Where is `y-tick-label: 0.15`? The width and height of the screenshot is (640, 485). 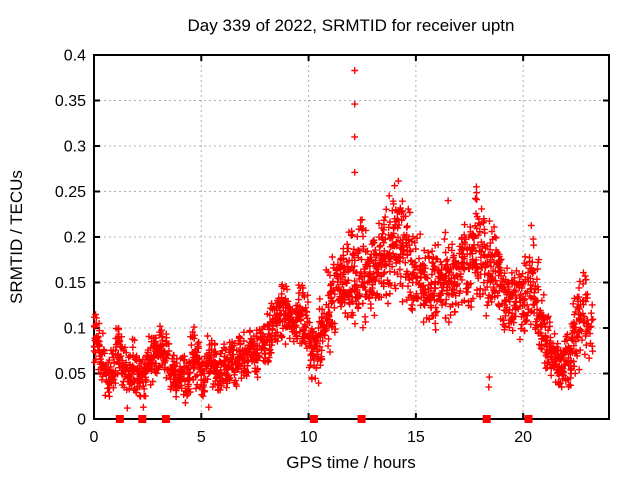
y-tick-label: 0.15 is located at coordinates (70, 283).